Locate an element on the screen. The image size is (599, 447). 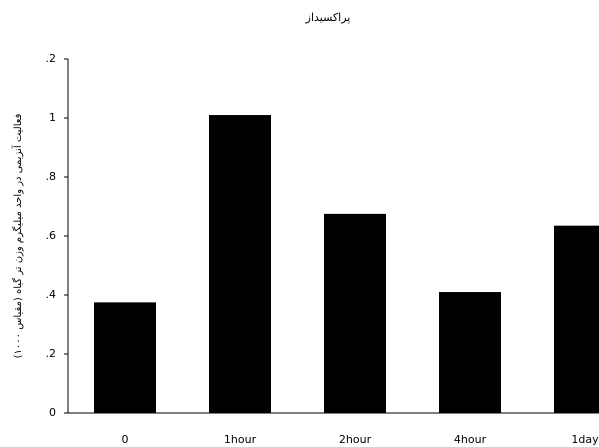
x-tick-label: 4hour is located at coordinates (470, 439).